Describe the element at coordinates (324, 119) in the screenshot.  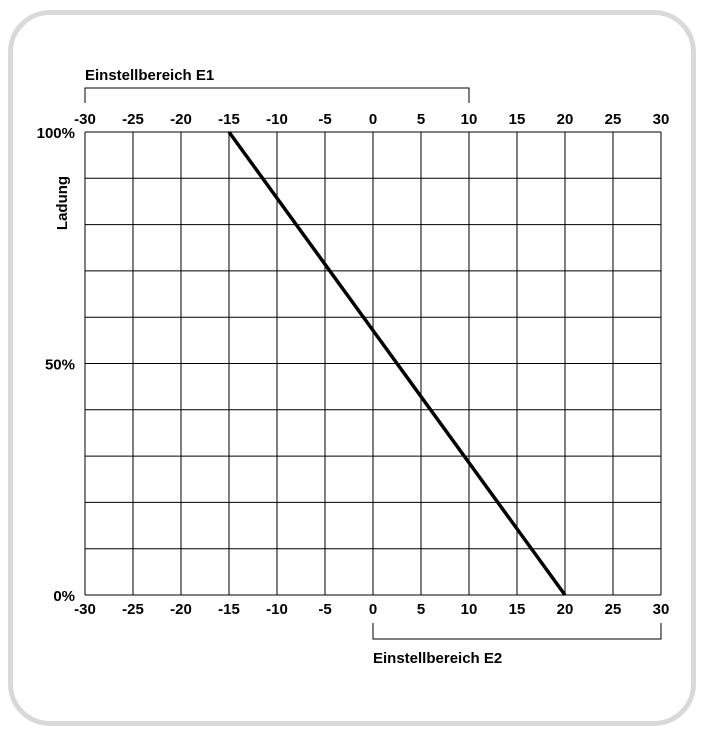
I see `x-tick-label-top: -5` at that location.